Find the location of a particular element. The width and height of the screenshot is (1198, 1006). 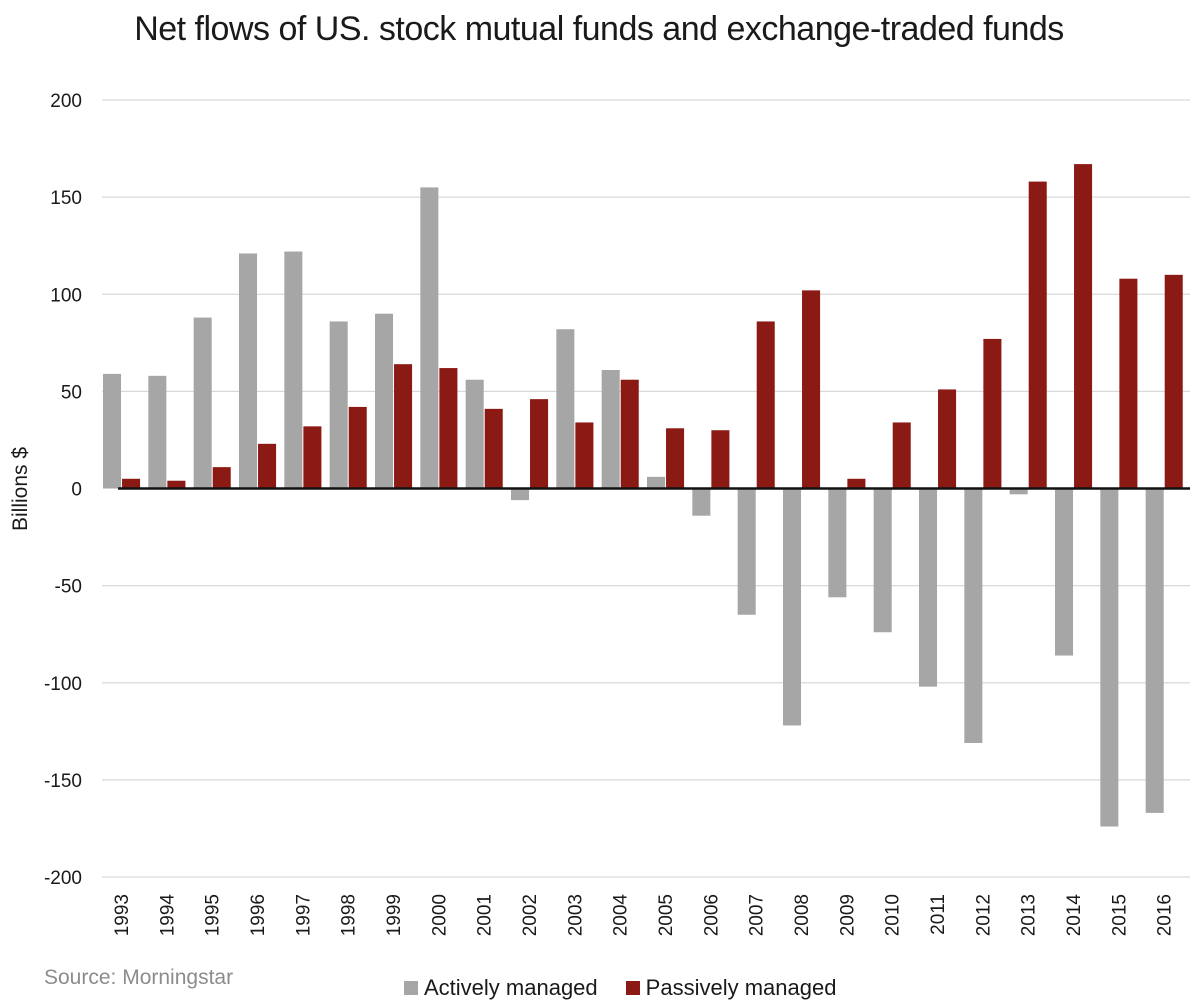

x-tick-label: 2009 is located at coordinates (847, 915).